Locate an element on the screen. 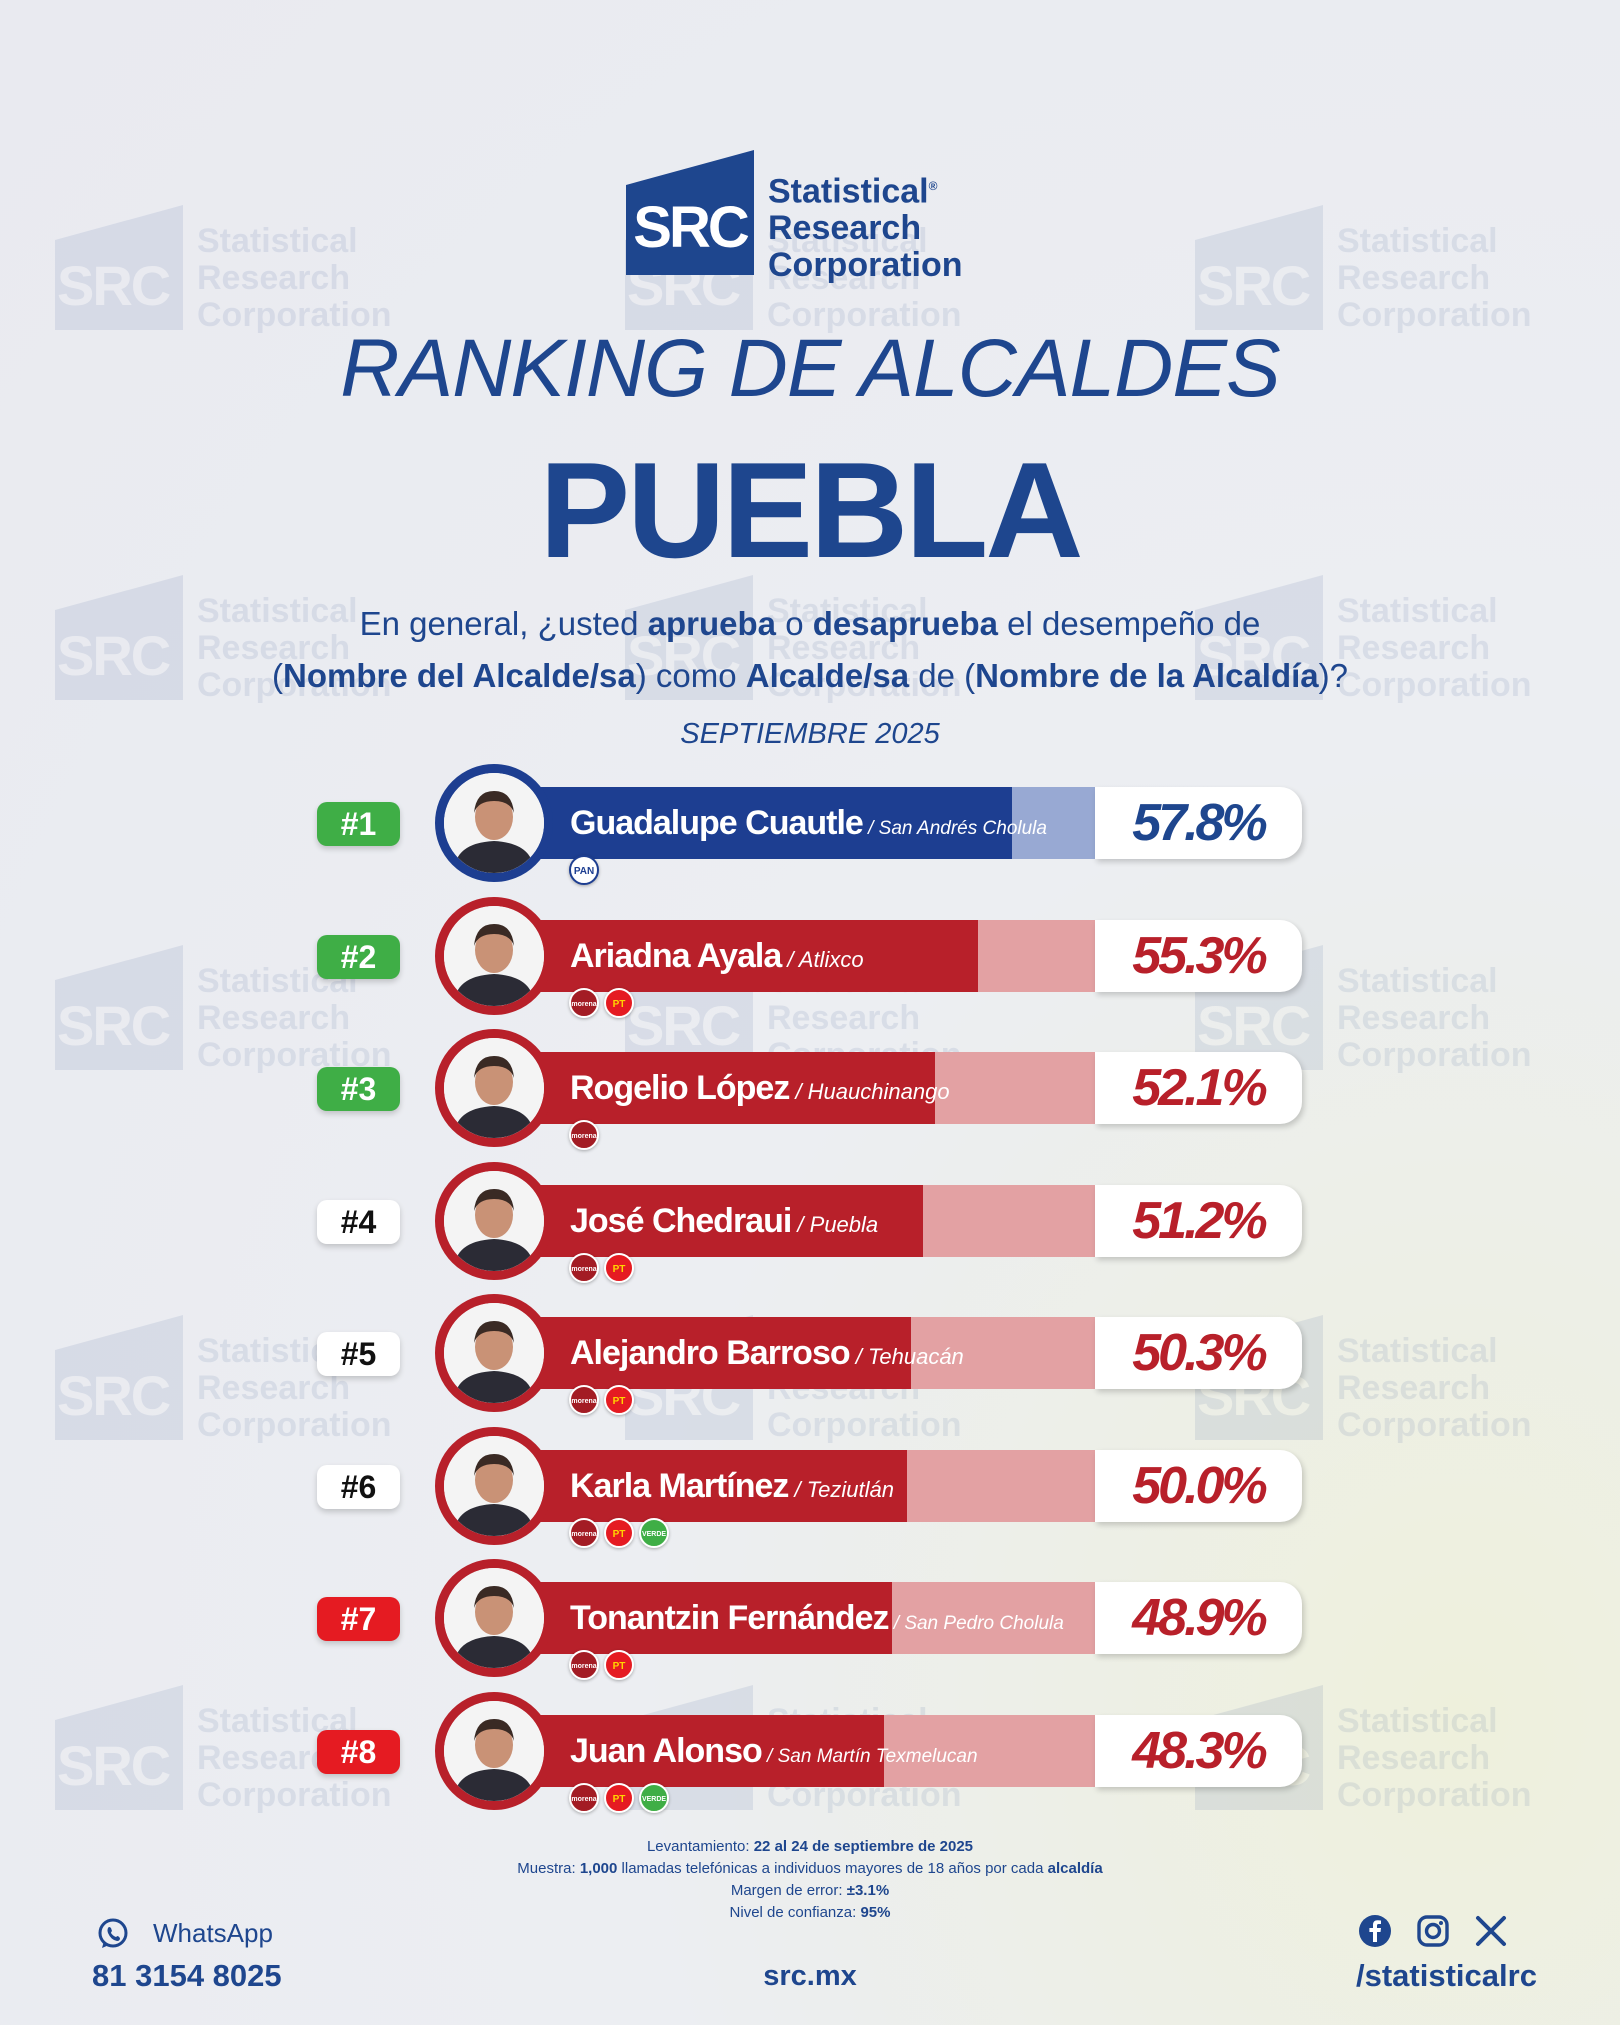 The width and height of the screenshot is (1620, 2025). mayor-name: Rogelio López is located at coordinates (680, 1088).